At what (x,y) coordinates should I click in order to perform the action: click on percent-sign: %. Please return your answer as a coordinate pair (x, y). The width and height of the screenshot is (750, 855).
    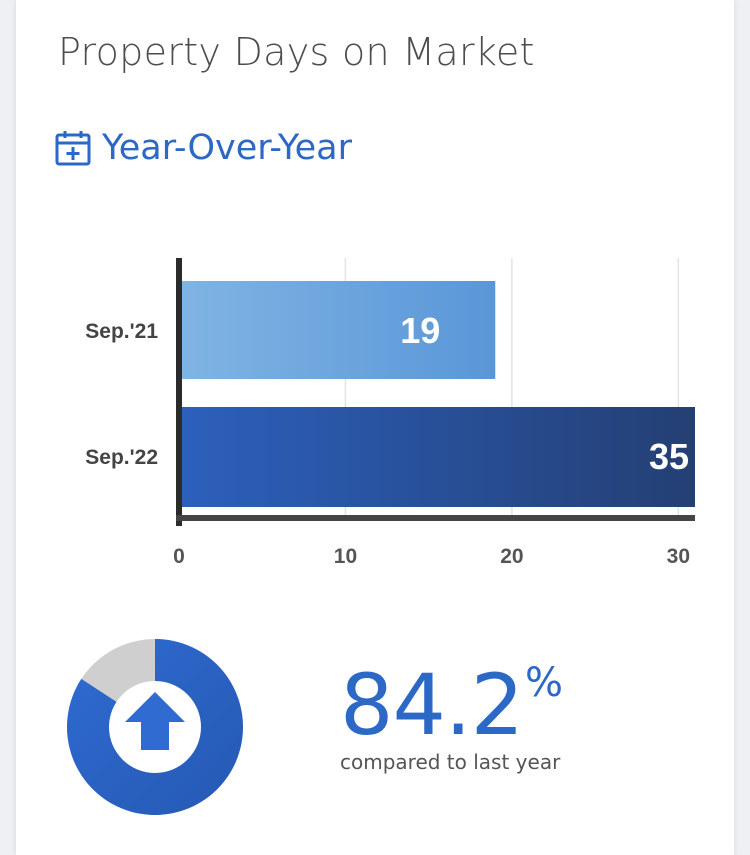
    Looking at the image, I should click on (544, 683).